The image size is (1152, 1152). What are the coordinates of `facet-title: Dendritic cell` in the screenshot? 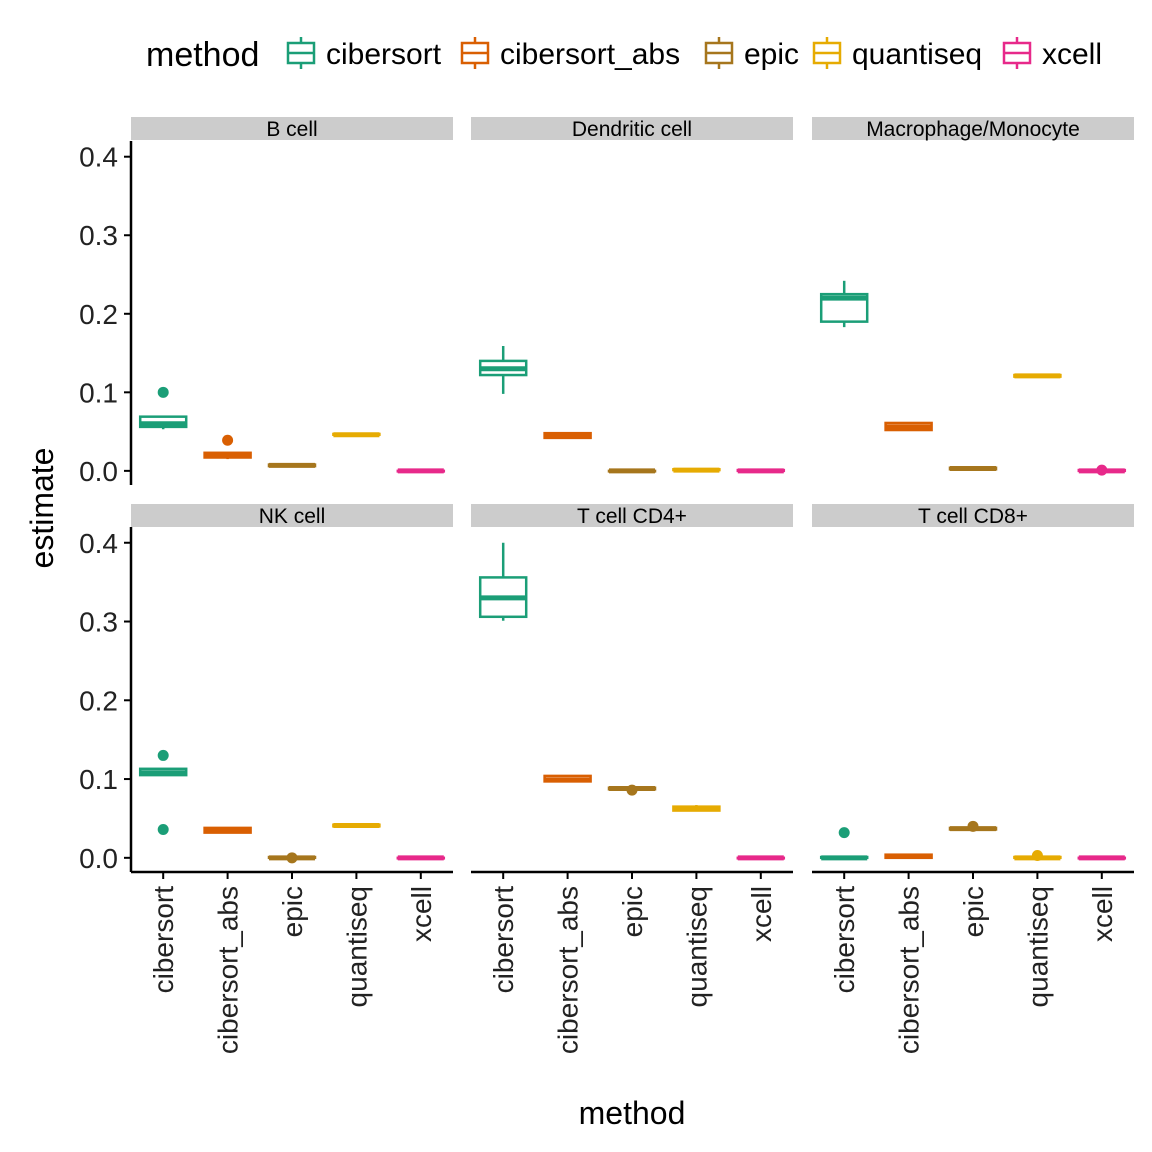 It's located at (632, 129).